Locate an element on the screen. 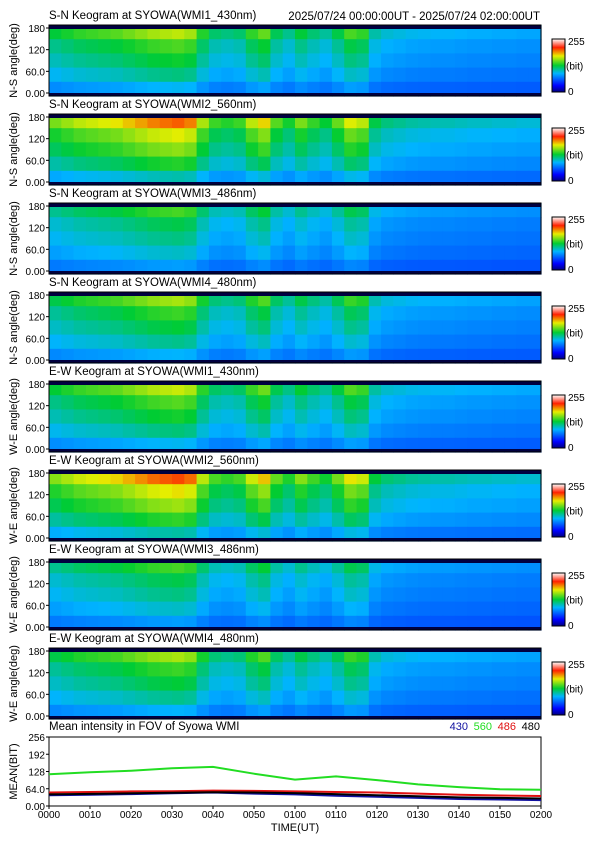 Image resolution: width=595 pixels, height=842 pixels. keogram-title: E-W Keogram at SYOWA(WMI1_430nm) is located at coordinates (154, 372).